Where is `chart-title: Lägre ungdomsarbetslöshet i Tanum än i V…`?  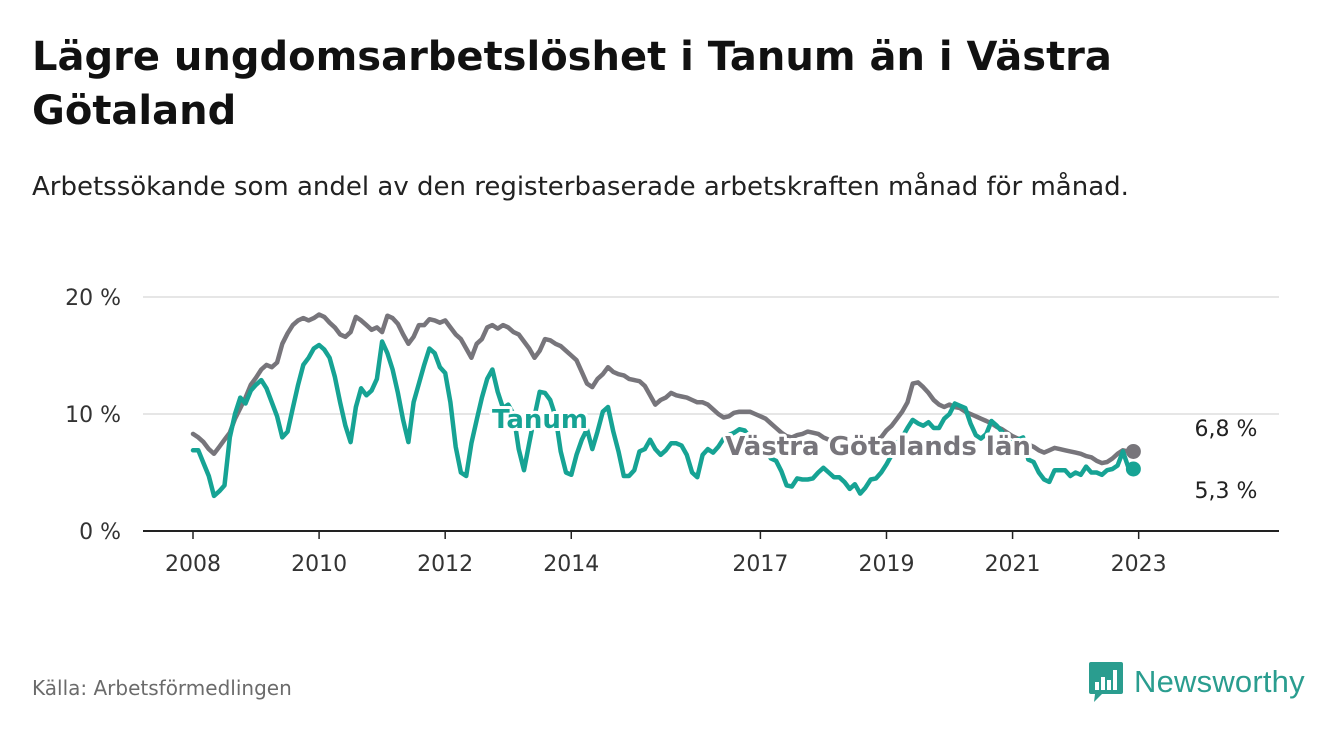 chart-title: Lägre ungdomsarbetslöshet i Tanum än i V… is located at coordinates (572, 84).